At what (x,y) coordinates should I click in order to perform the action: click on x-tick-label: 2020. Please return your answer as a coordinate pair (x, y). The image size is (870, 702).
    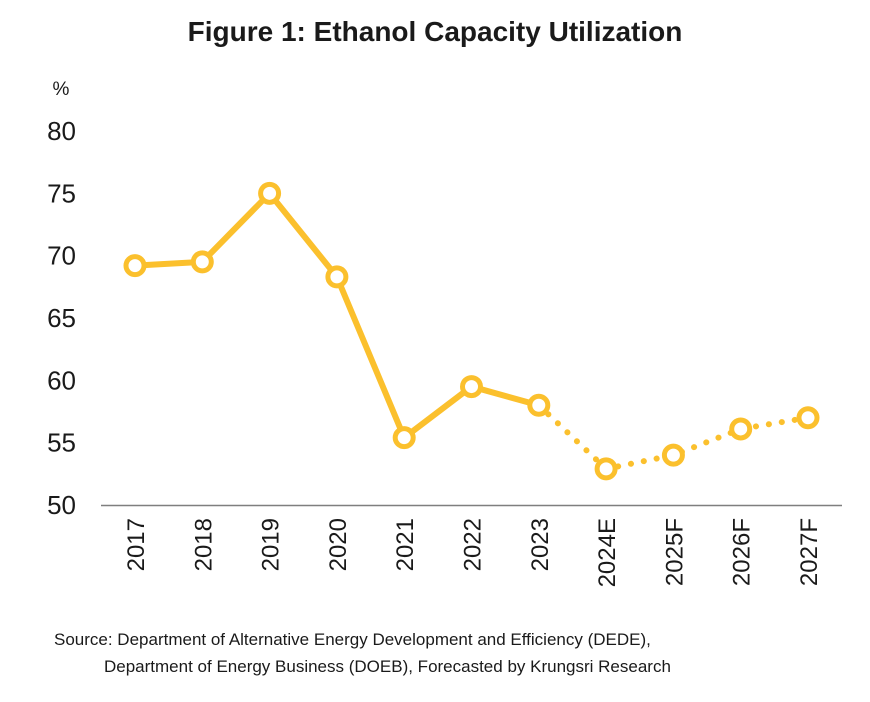
    Looking at the image, I should click on (338, 544).